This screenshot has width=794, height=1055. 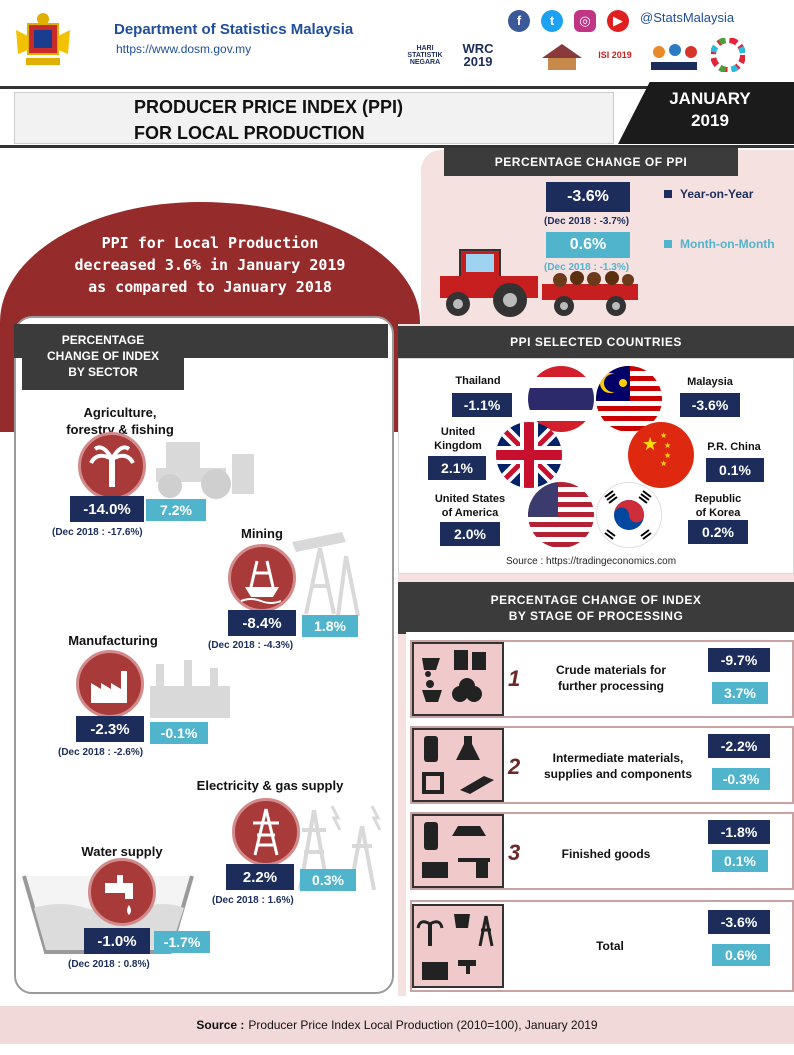 I want to click on stage-2-yoy: -2.2%, so click(x=739, y=746).